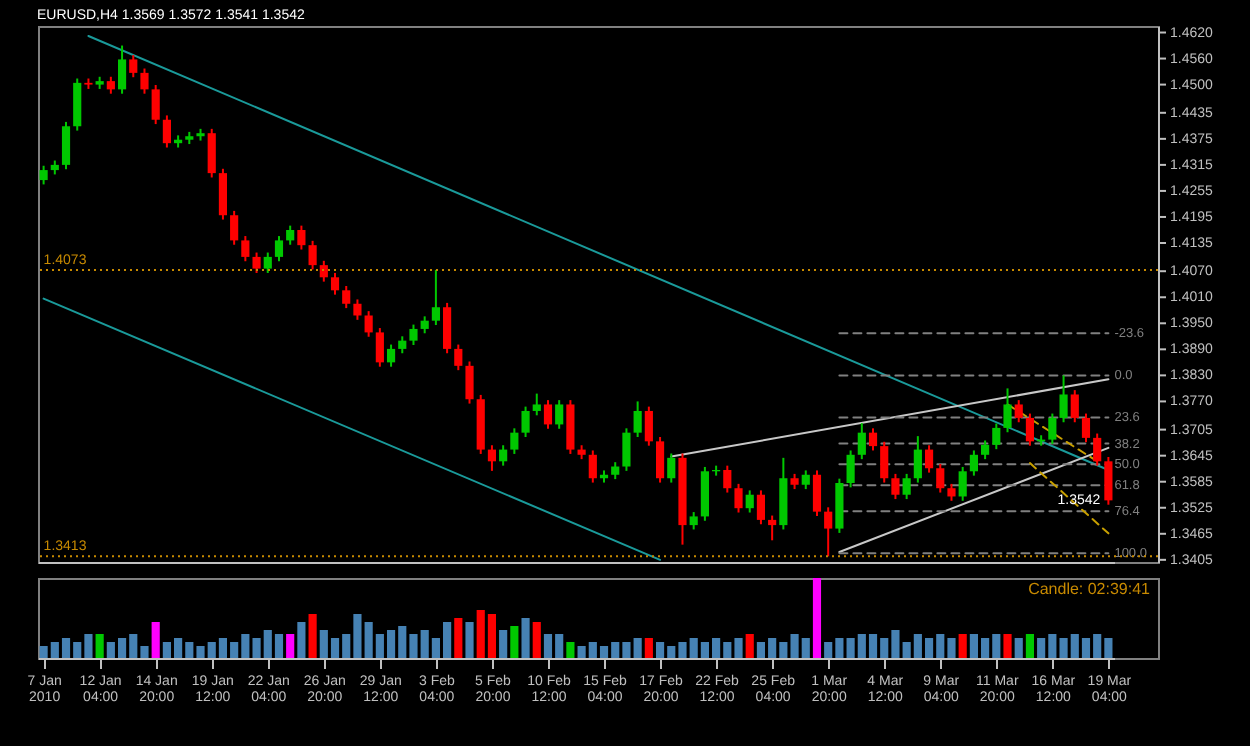 This screenshot has height=746, width=1250. I want to click on annotation: Candle: 02:39:41, so click(1090, 589).